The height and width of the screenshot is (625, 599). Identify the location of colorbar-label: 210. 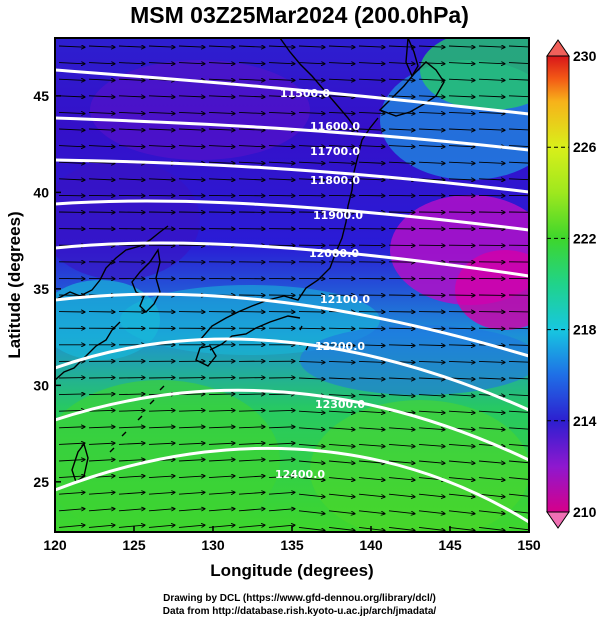
(585, 512).